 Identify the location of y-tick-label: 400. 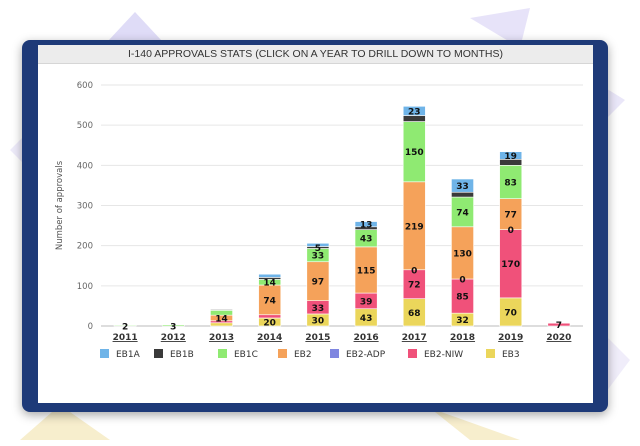
(85, 166).